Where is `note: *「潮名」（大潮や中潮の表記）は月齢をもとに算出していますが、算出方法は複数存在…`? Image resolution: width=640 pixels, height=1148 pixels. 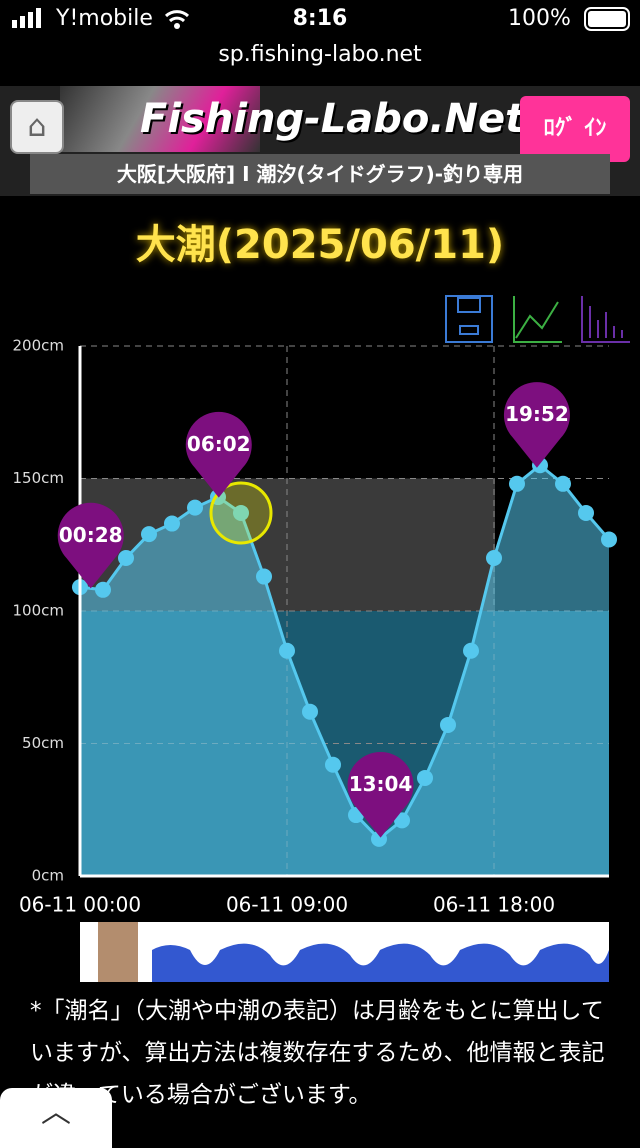
note: *「潮名」（大潮や中潮の表記）は月齢をもとに算出していますが、算出方法は複数存在… is located at coordinates (317, 1053).